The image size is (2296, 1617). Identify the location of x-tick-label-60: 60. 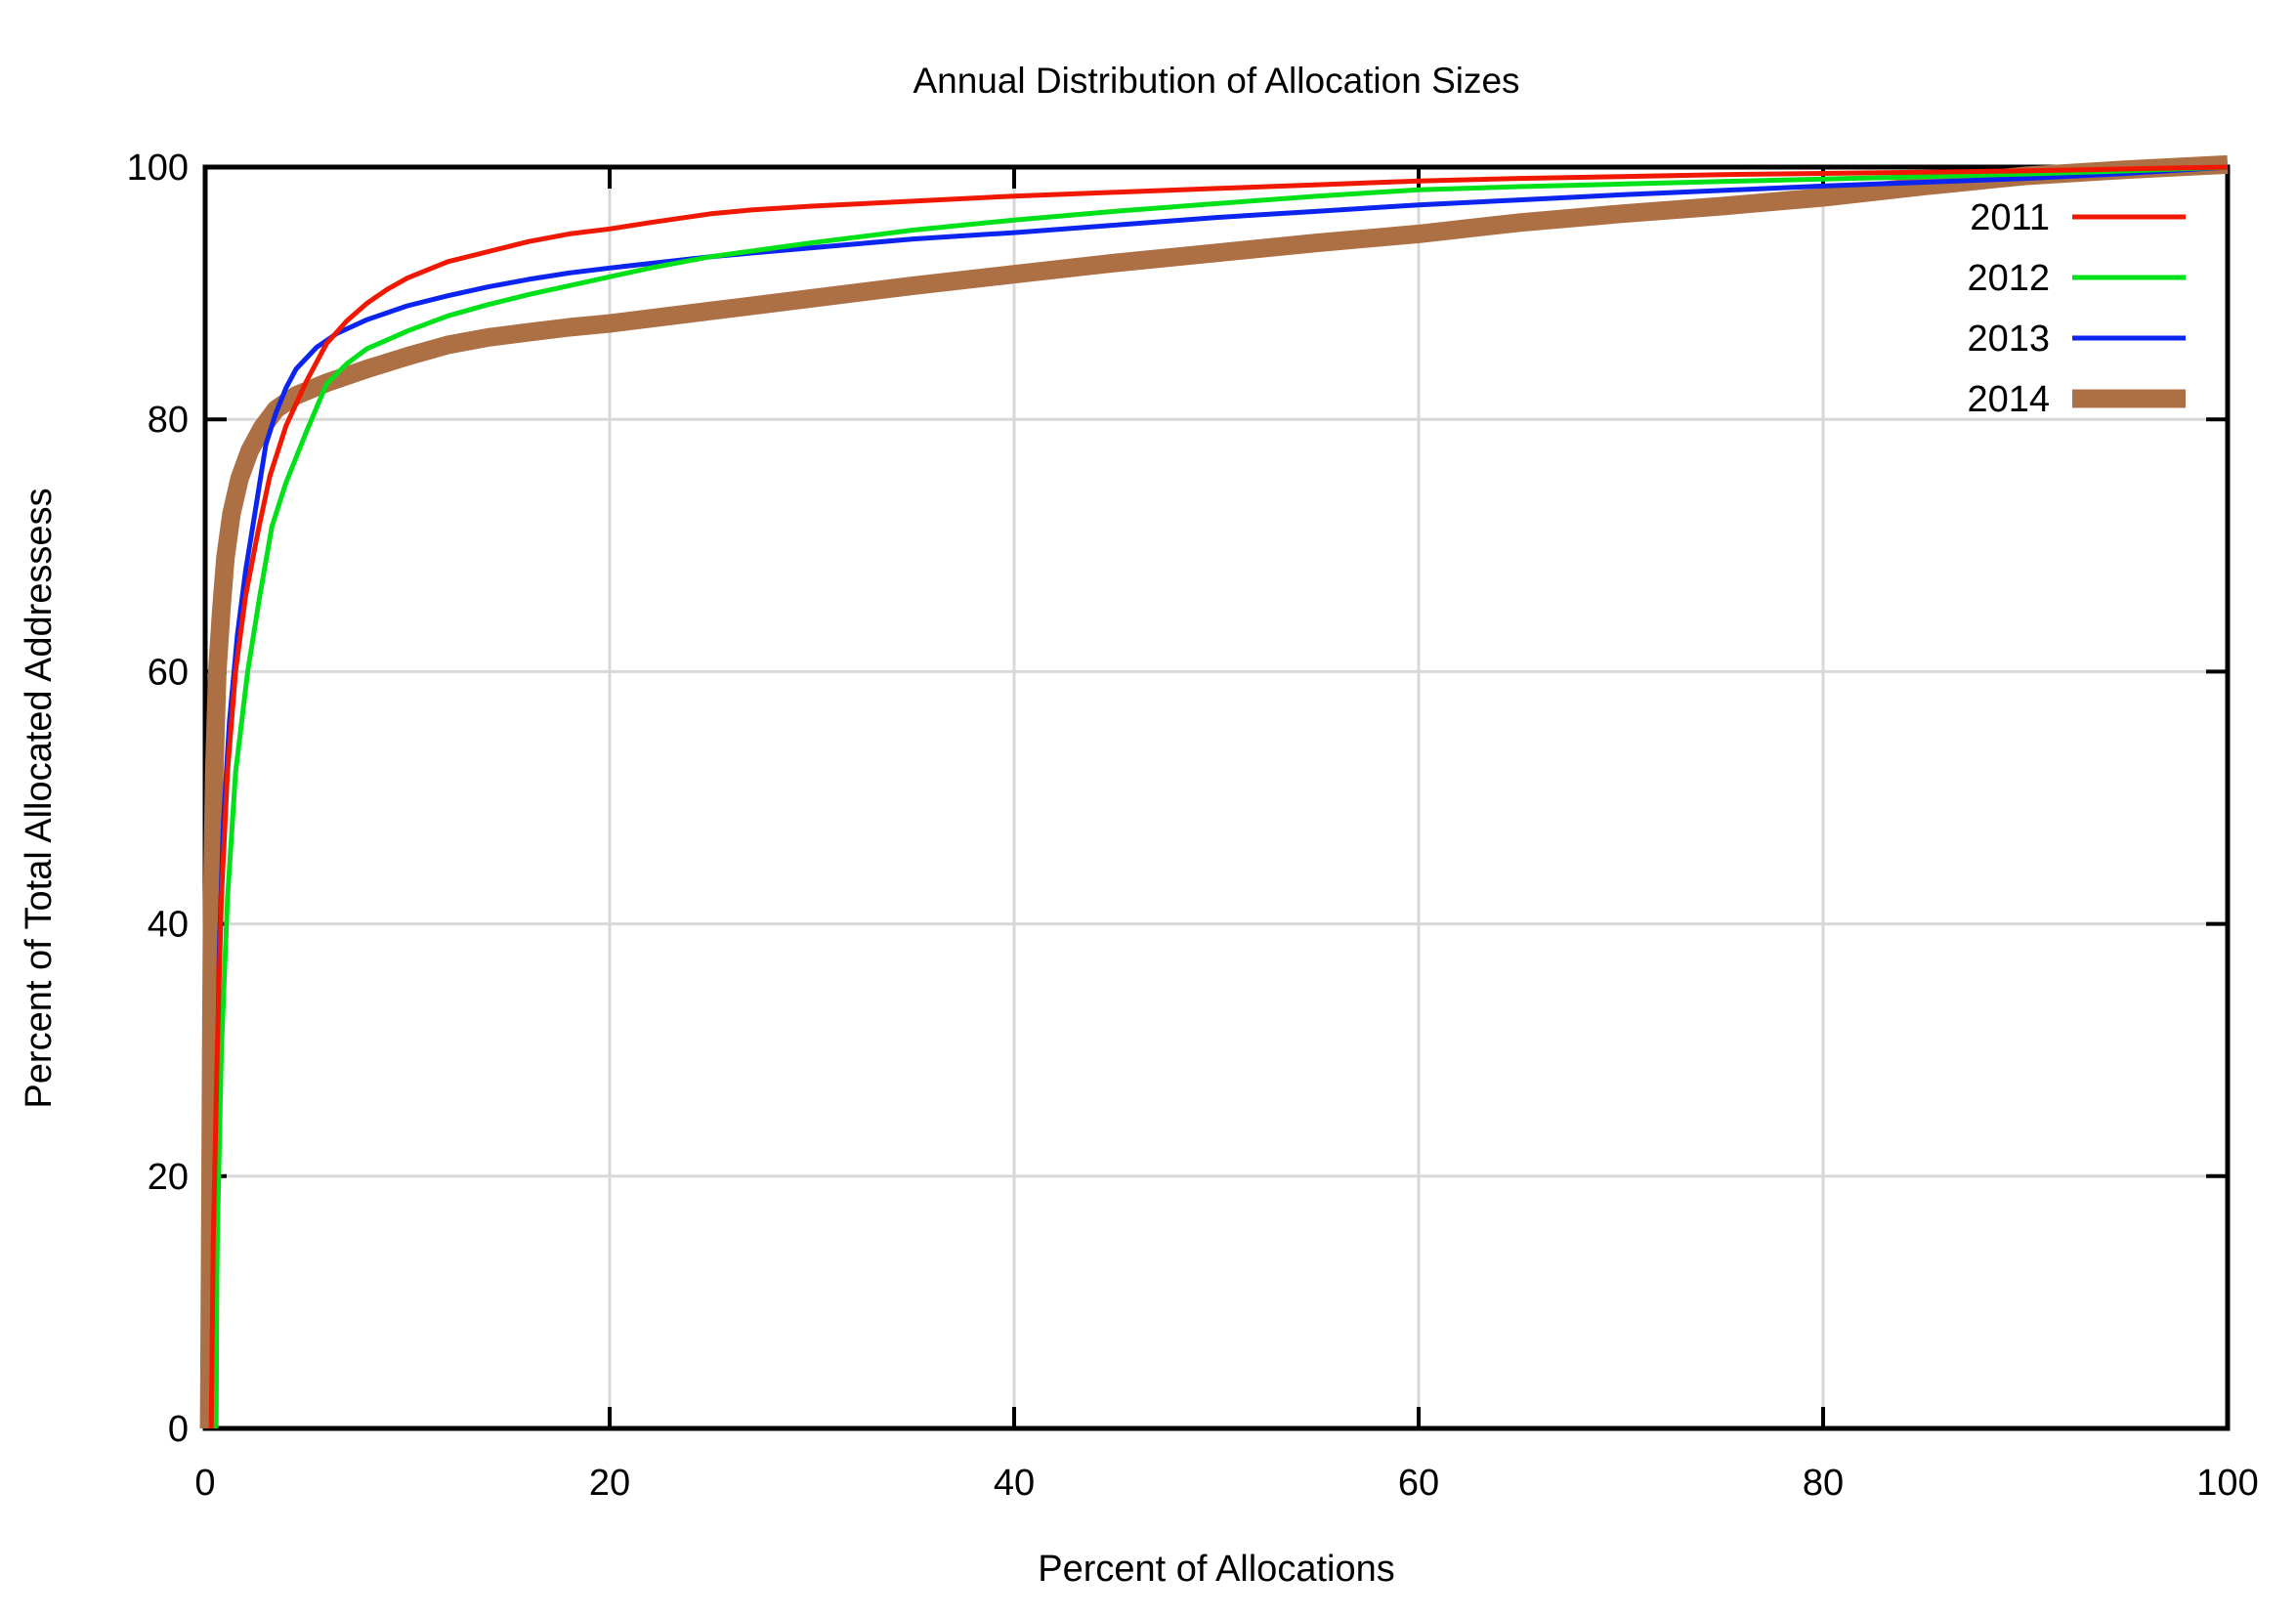
(1419, 1483).